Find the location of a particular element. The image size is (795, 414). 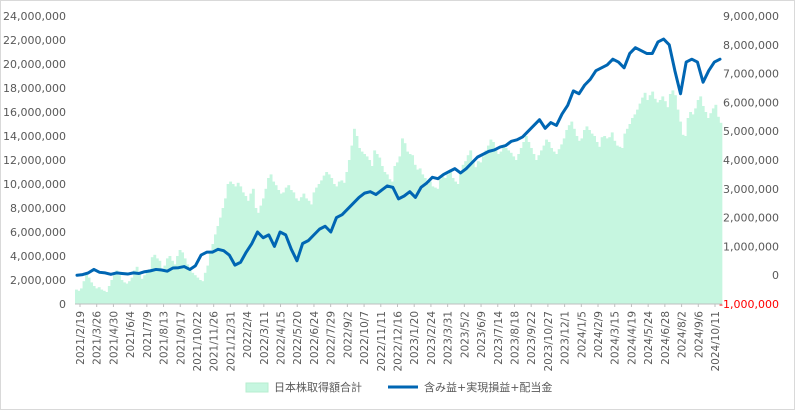

y-left-tick-label: 24,000,000 is located at coordinates (34, 16).